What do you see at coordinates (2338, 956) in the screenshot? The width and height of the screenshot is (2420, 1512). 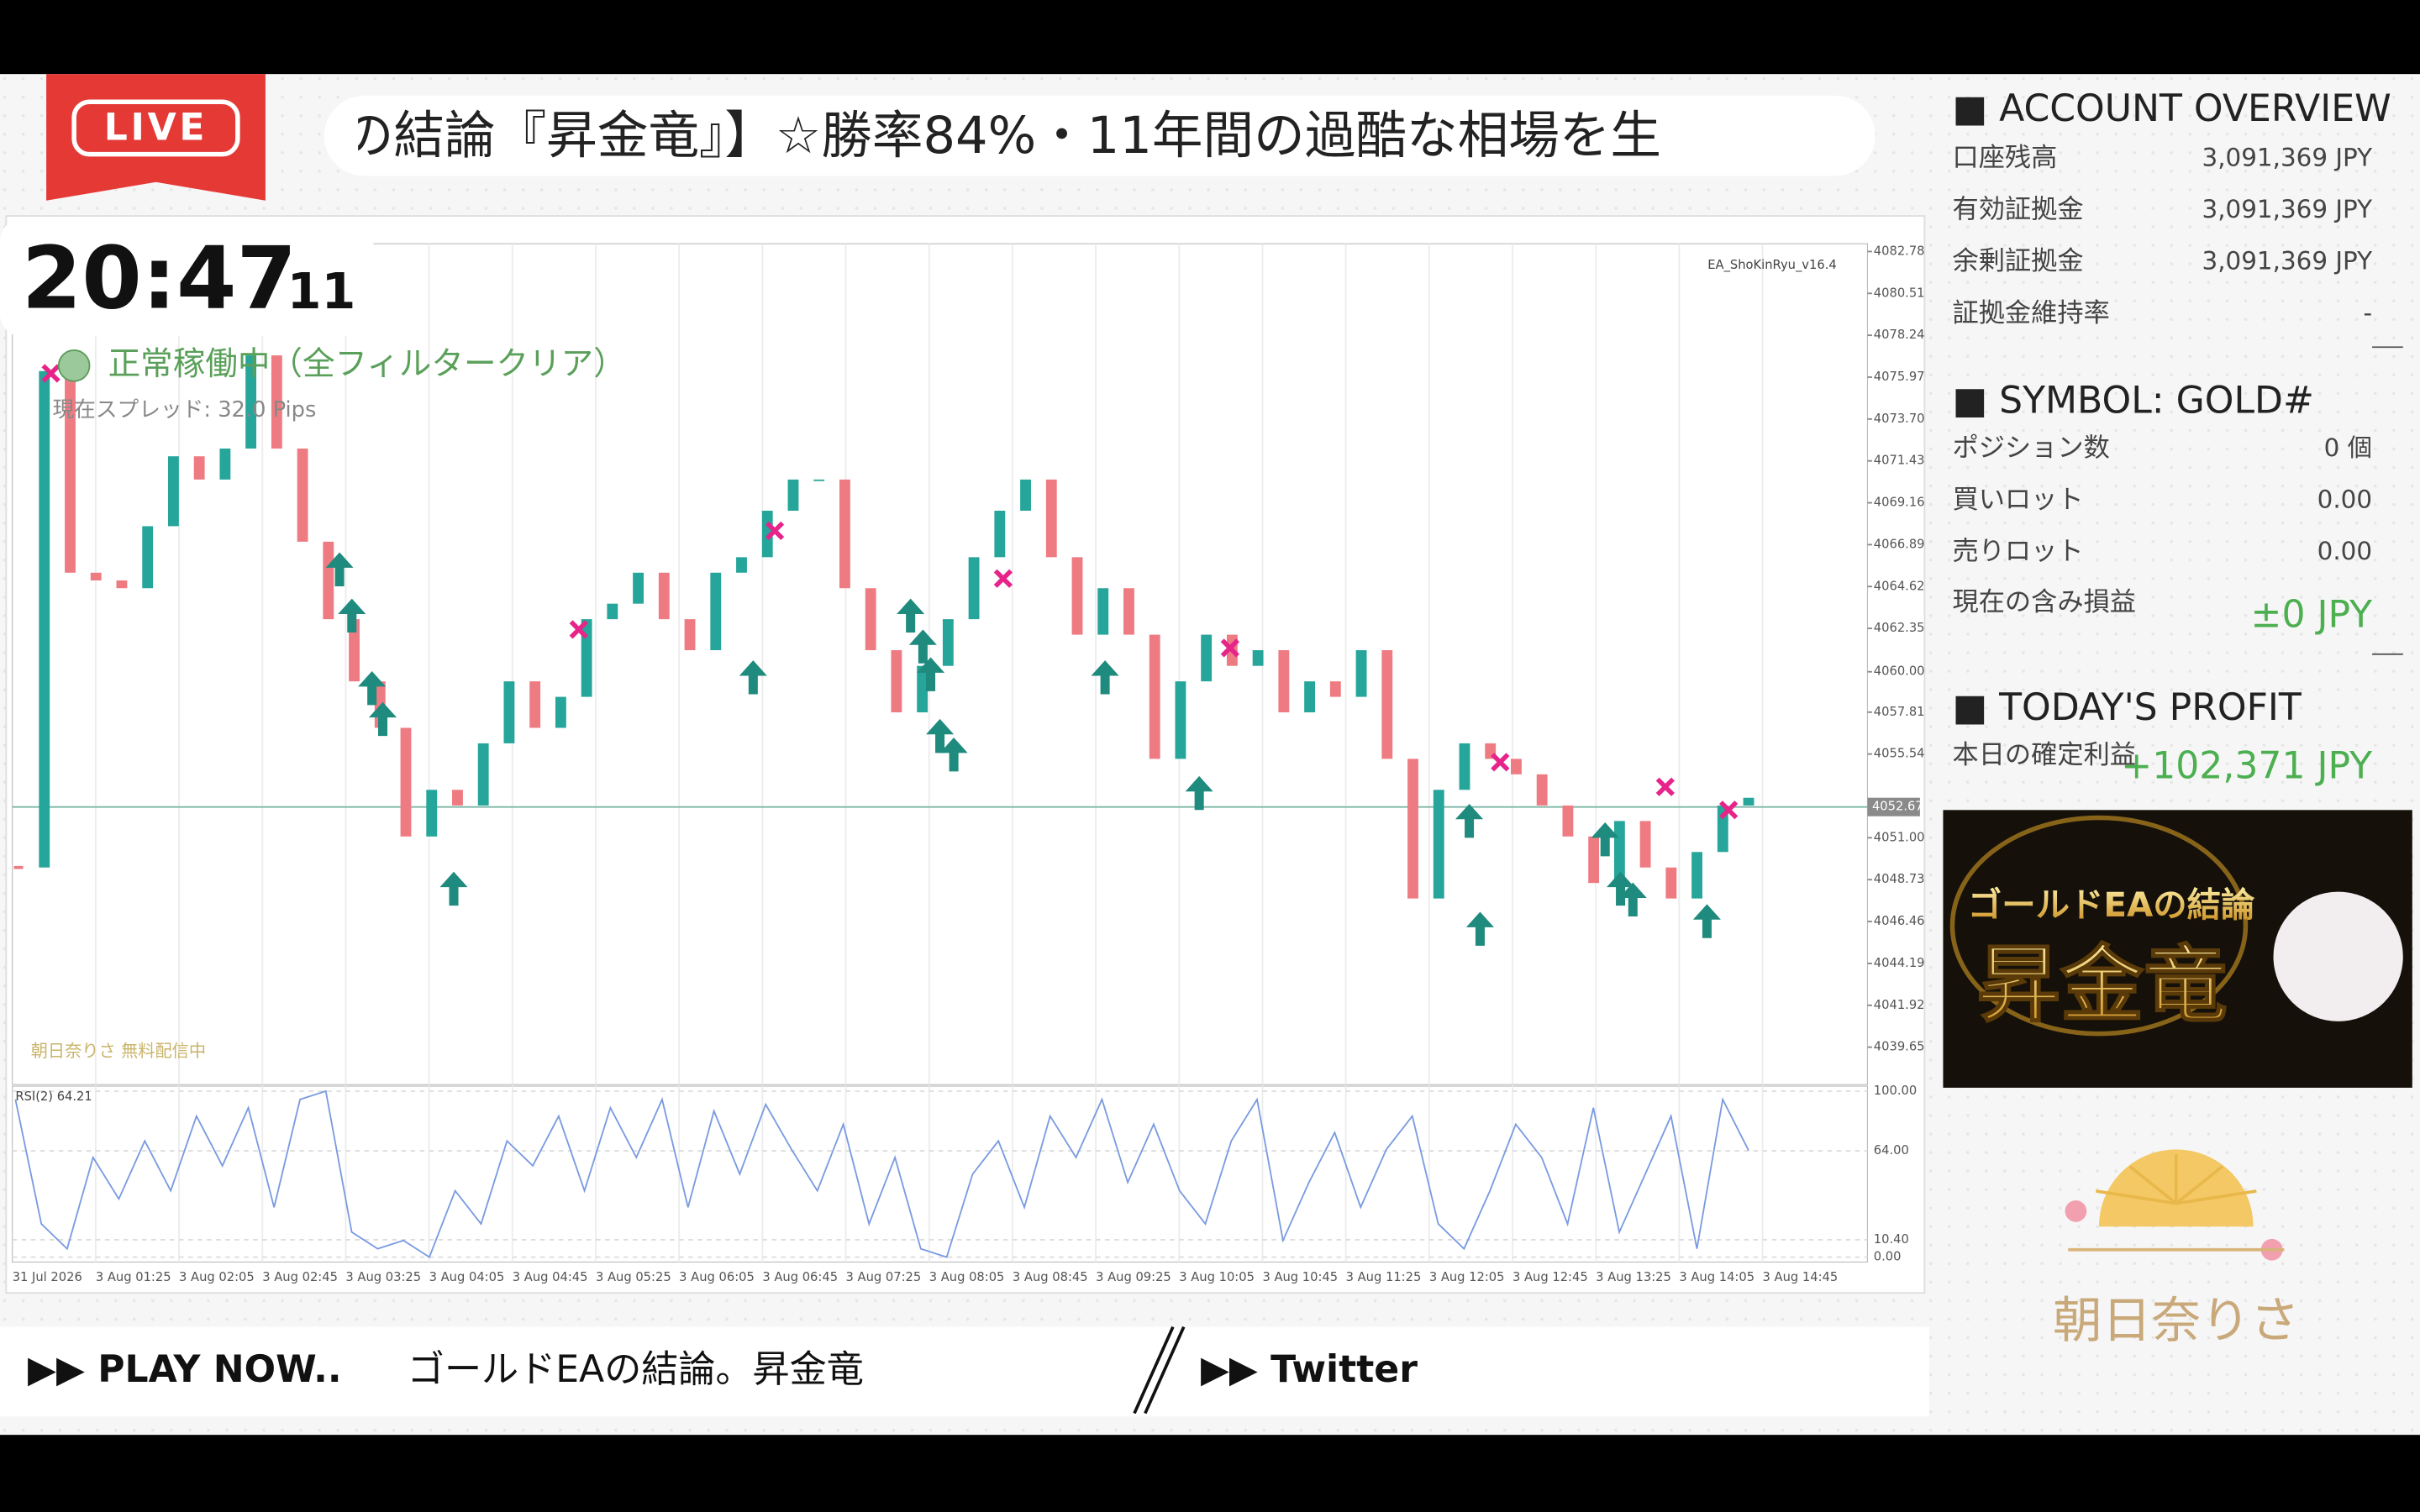 I see `promo-character` at bounding box center [2338, 956].